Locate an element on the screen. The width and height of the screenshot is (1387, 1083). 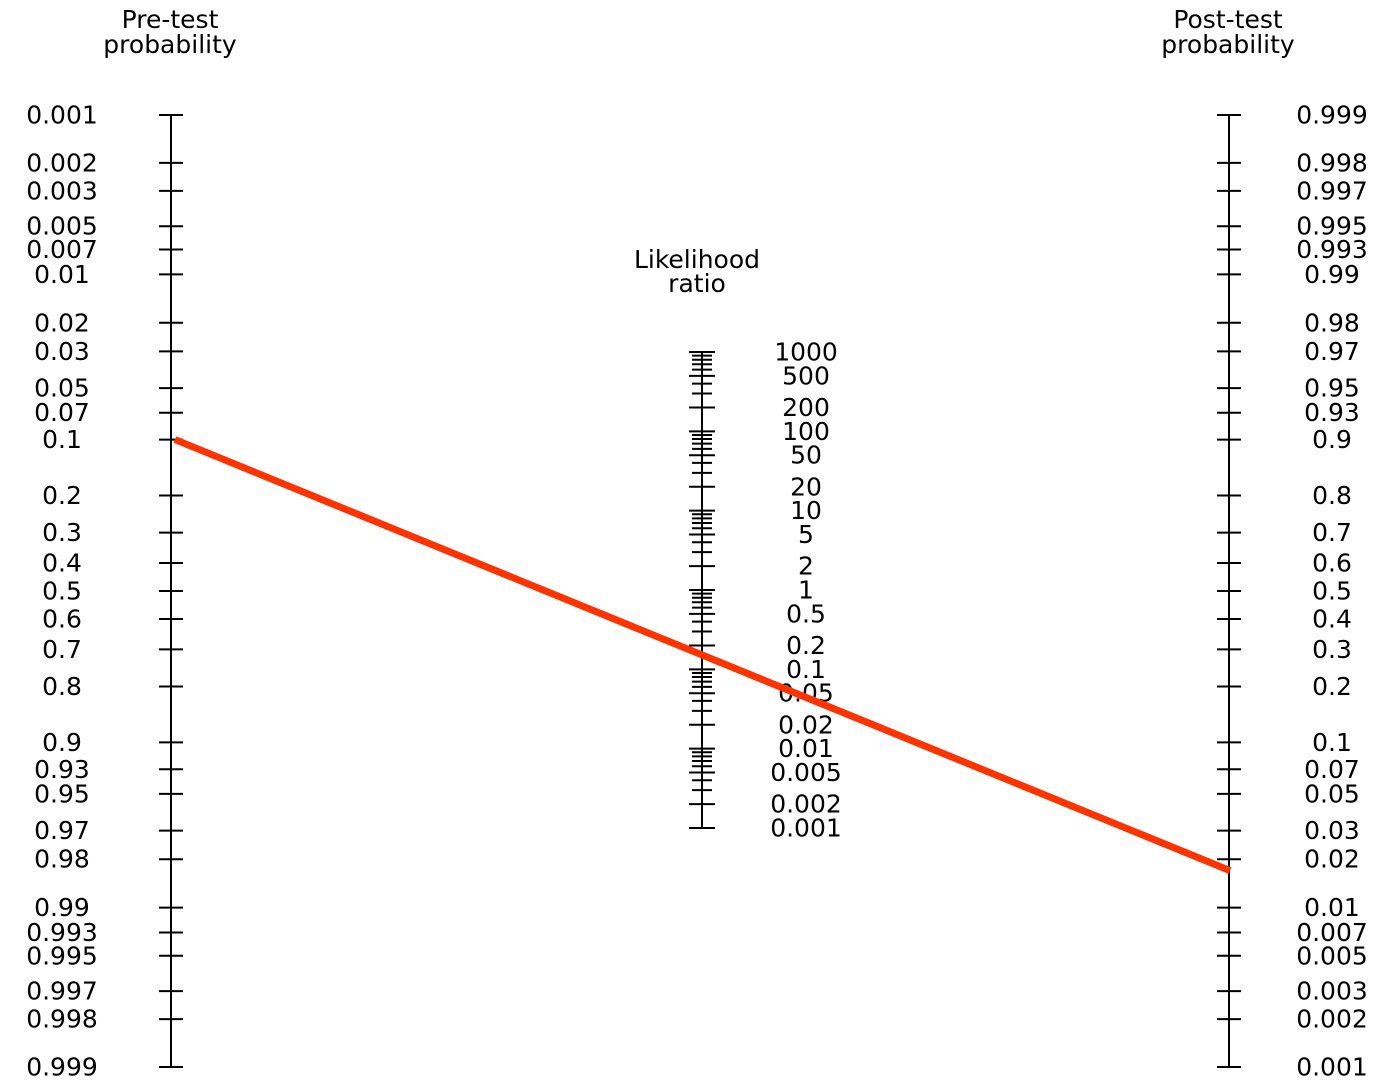
posttest-tick-label: 0.05 is located at coordinates (1332, 793).